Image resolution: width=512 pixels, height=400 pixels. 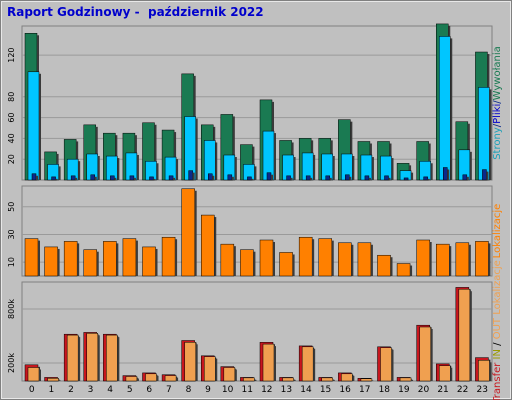 I want to click on x-tick-label: 12, so click(x=266, y=390).